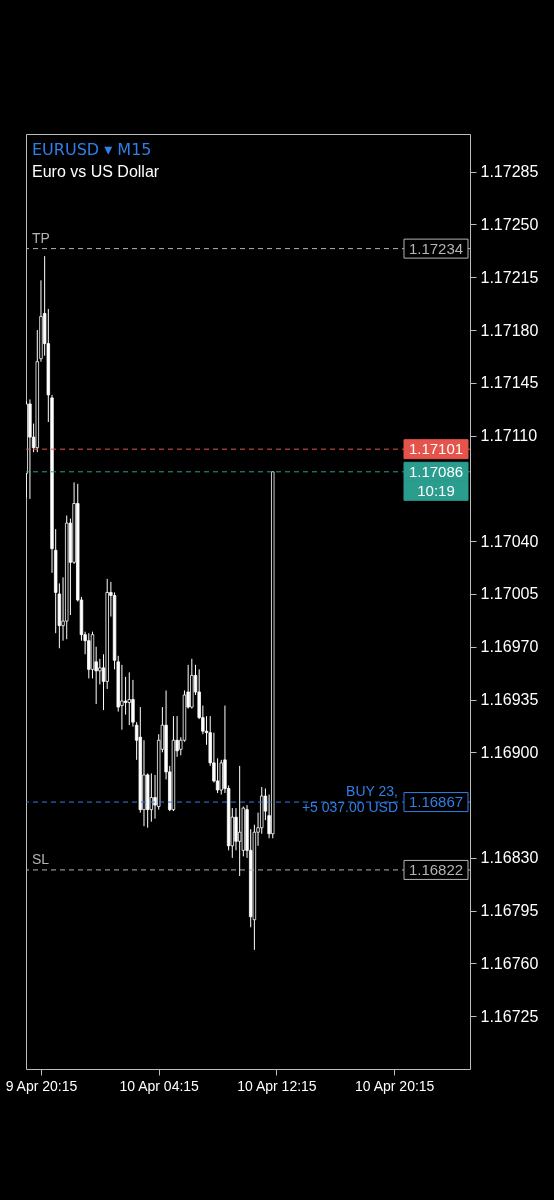 The image size is (554, 1200). Describe the element at coordinates (509, 752) in the screenshot. I see `y-tick-label: 1.16900` at that location.